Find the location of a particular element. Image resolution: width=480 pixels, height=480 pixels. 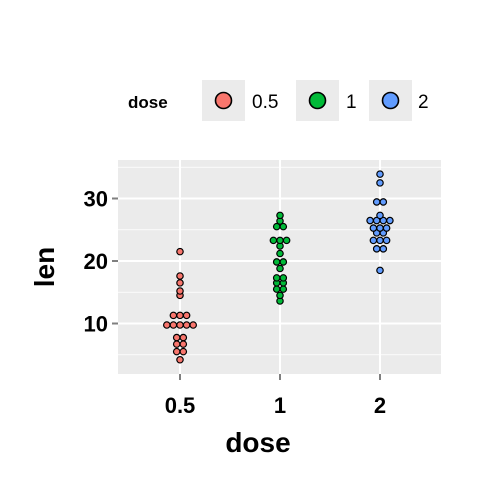

legend-label-2: 2 is located at coordinates (423, 102).